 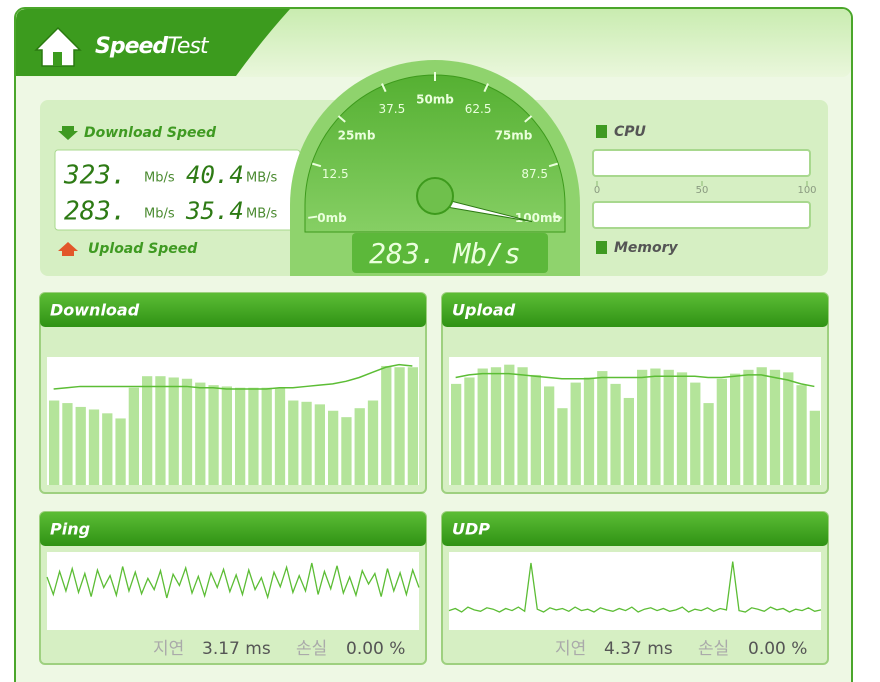 I want to click on memory-label: Memory, so click(x=646, y=248).